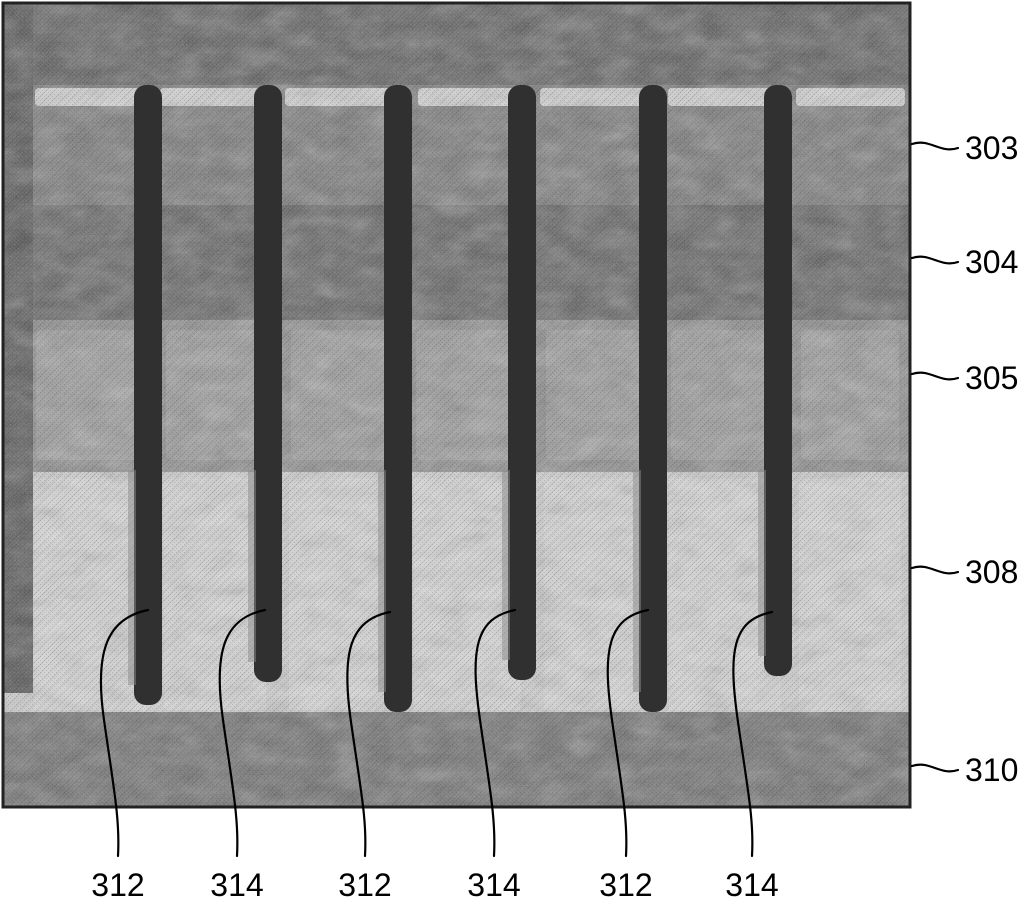  What do you see at coordinates (991, 262) in the screenshot?
I see `ref-label-304: 304` at bounding box center [991, 262].